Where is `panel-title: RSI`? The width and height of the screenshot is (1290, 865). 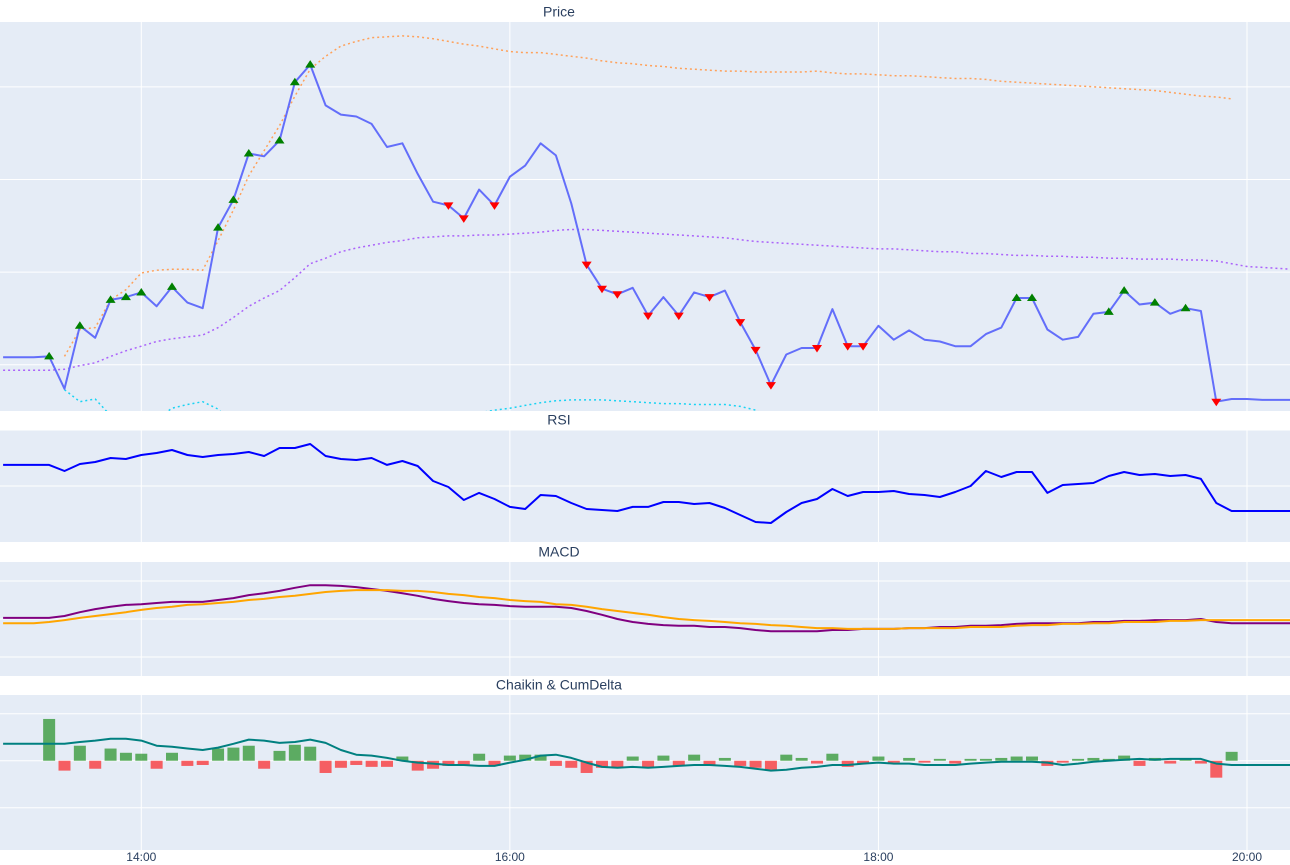
panel-title: RSI is located at coordinates (558, 420).